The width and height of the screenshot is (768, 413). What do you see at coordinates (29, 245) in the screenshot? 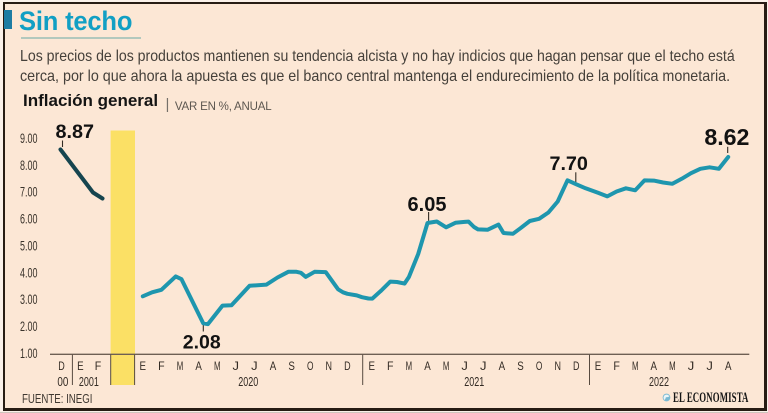
I see `svg-text: 5.00` at bounding box center [29, 245].